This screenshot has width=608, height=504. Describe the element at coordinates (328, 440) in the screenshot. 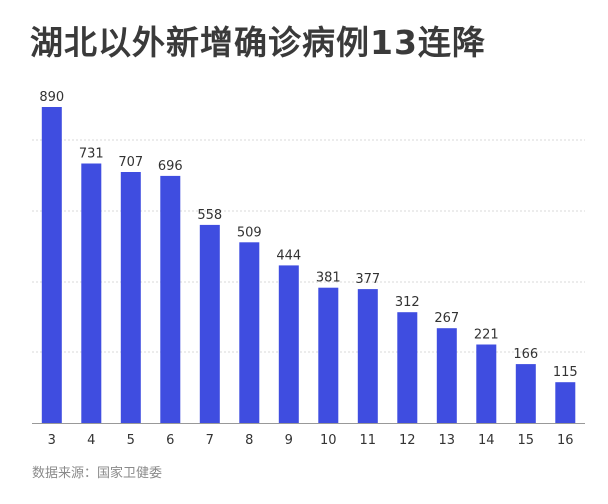

I see `x-tick-label: 10` at that location.